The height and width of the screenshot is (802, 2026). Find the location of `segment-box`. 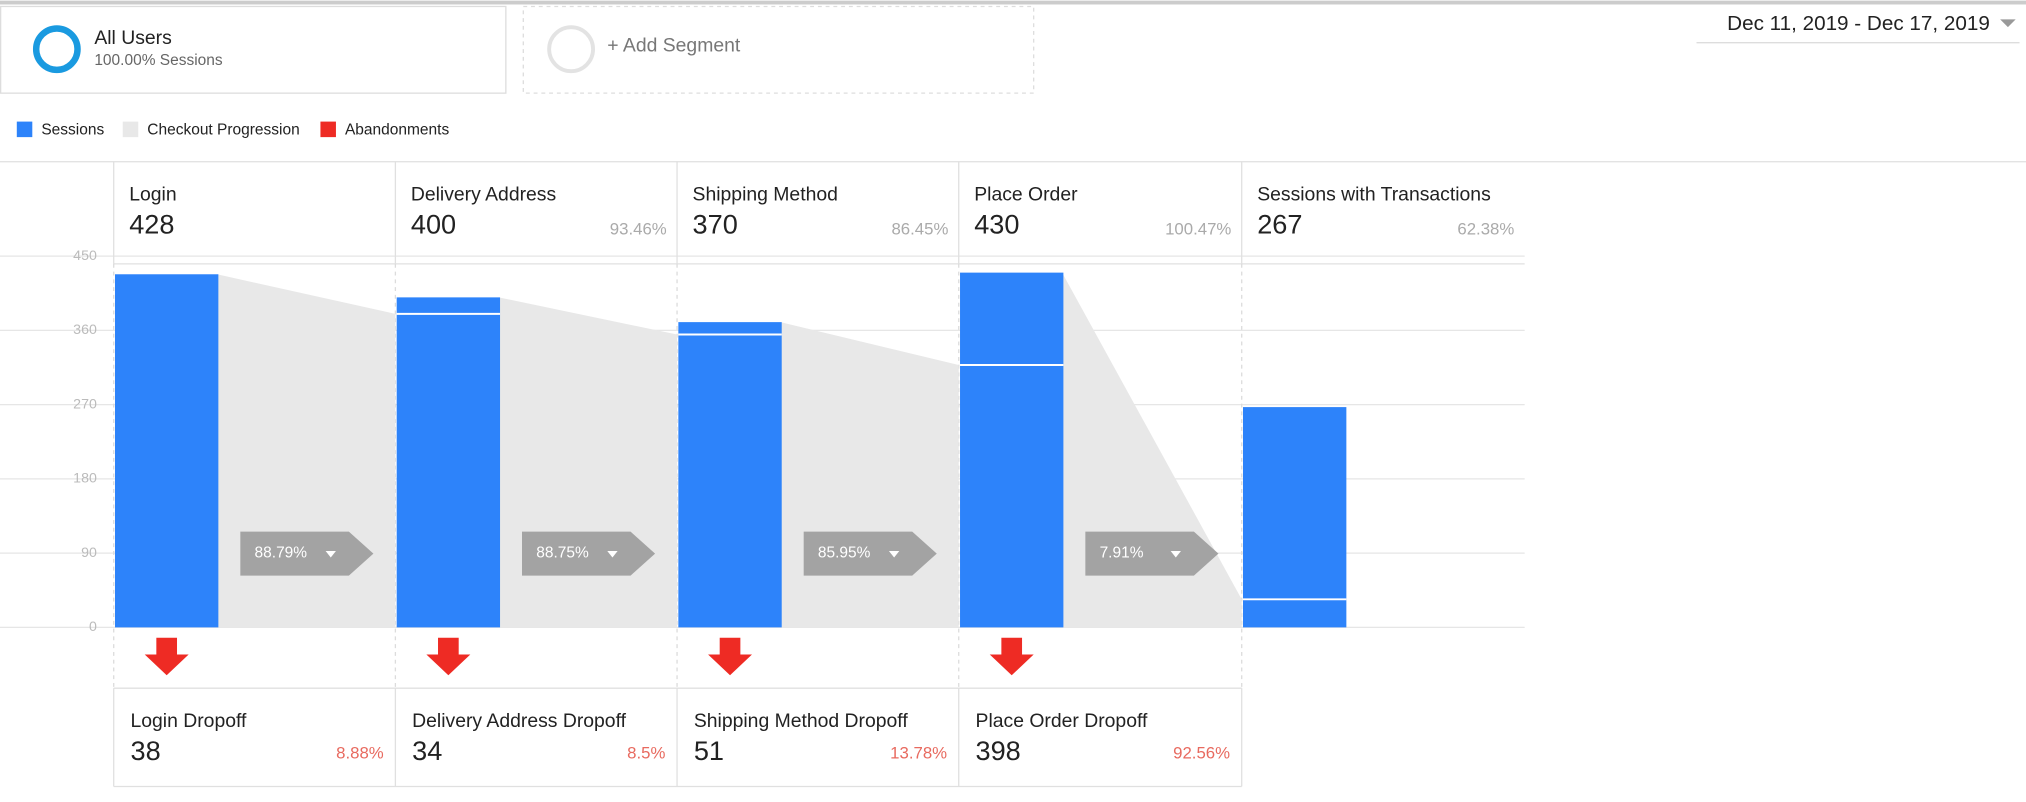

segment-box is located at coordinates (253, 49).